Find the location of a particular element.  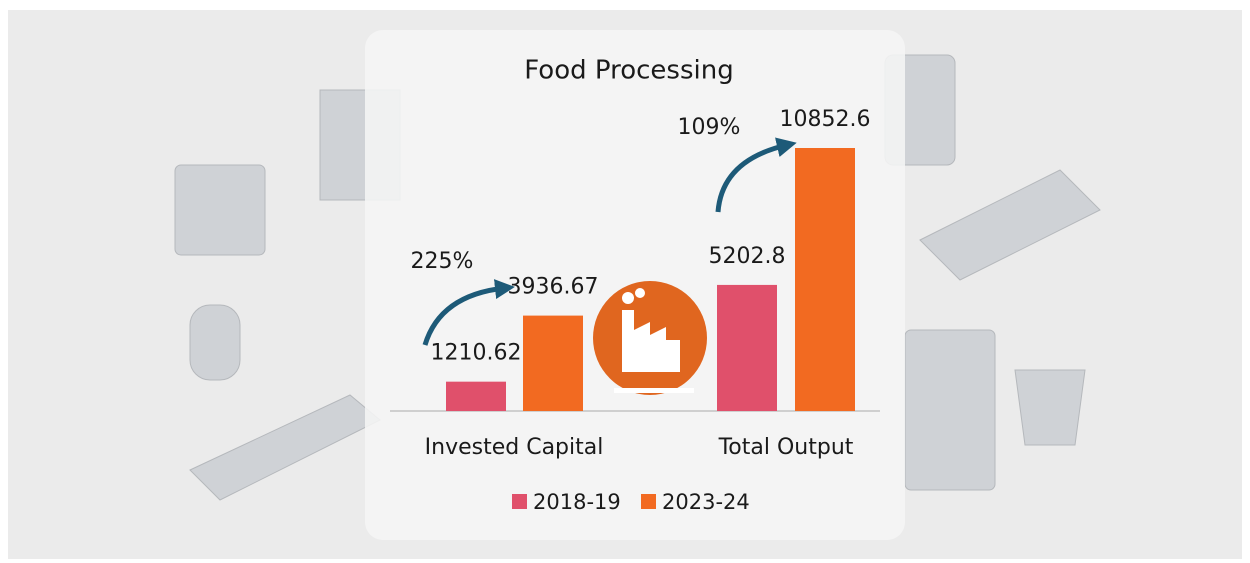

legend-label: 2023-24 is located at coordinates (706, 502).